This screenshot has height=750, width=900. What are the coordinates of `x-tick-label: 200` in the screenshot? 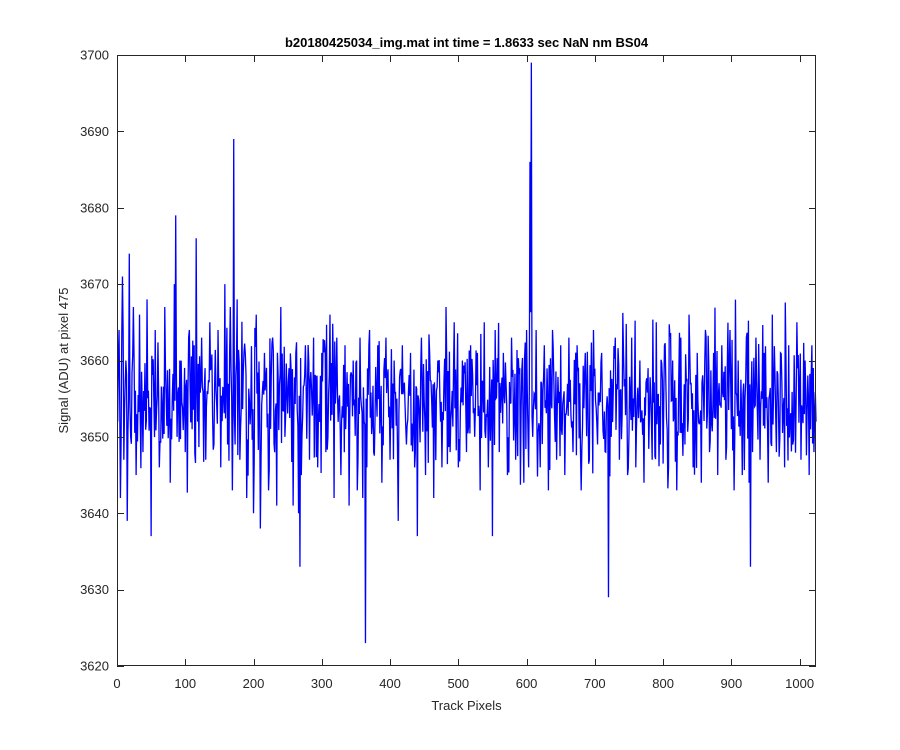 It's located at (254, 683).